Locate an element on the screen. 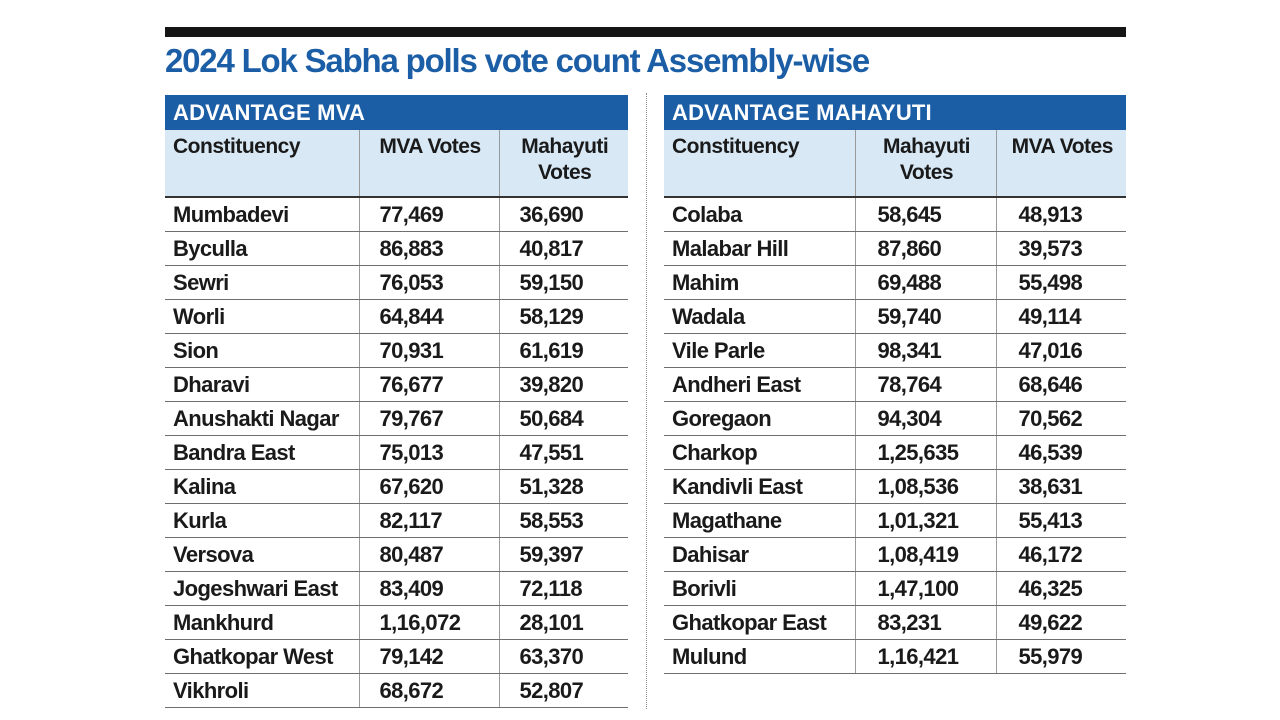 This screenshot has width=1280, height=720. constituency-cell: Malabar Hill is located at coordinates (759, 248).